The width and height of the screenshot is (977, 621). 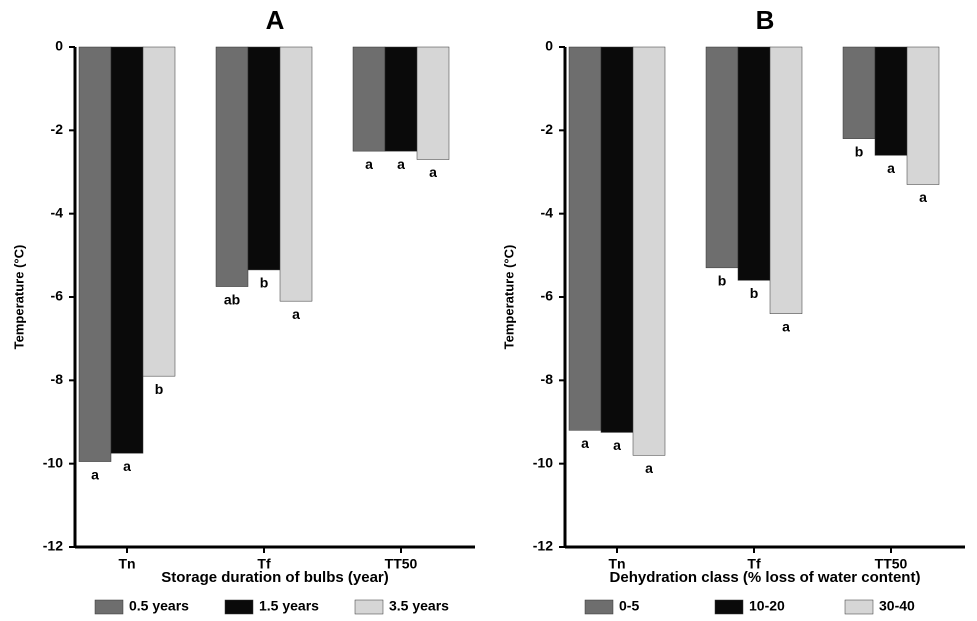 I want to click on legend-label: 3.5 years, so click(x=419, y=606).